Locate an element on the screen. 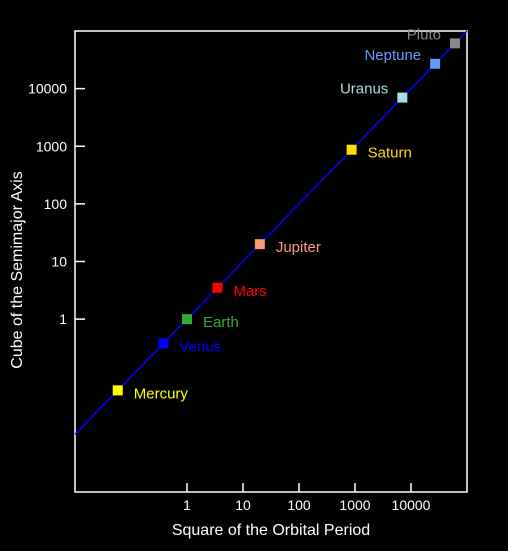 The width and height of the screenshot is (508, 551). point-label-pluto: Pluto is located at coordinates (424, 34).